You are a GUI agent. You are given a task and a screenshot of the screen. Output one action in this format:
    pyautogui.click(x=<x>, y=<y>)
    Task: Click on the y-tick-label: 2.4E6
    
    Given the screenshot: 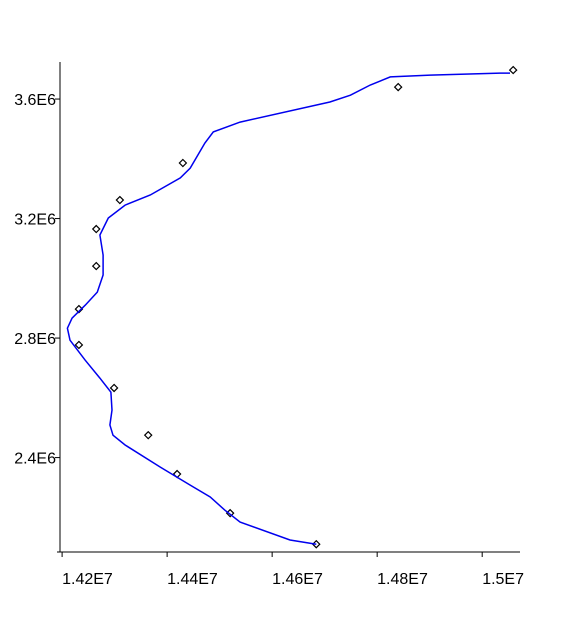 What is the action you would take?
    pyautogui.click(x=35, y=459)
    